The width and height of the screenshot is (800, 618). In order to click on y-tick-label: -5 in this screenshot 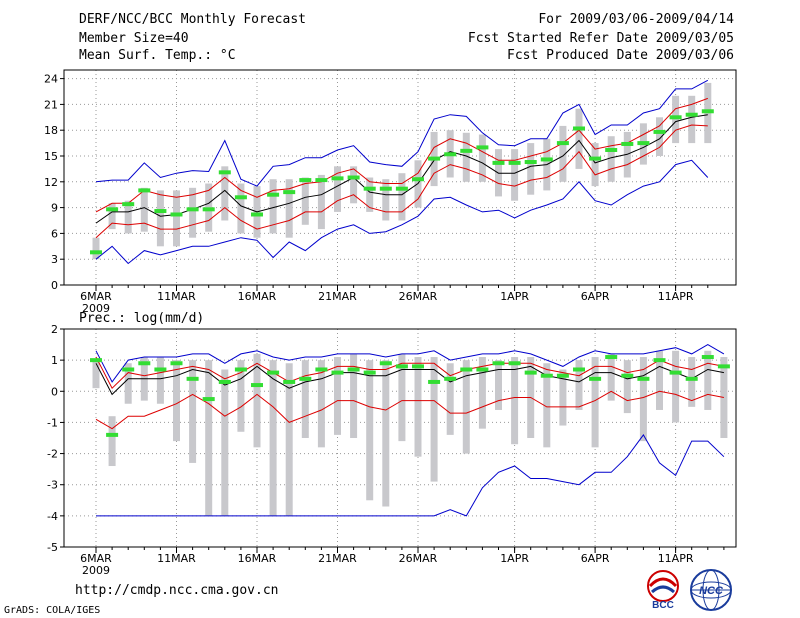, I will do `click(52, 547)`.